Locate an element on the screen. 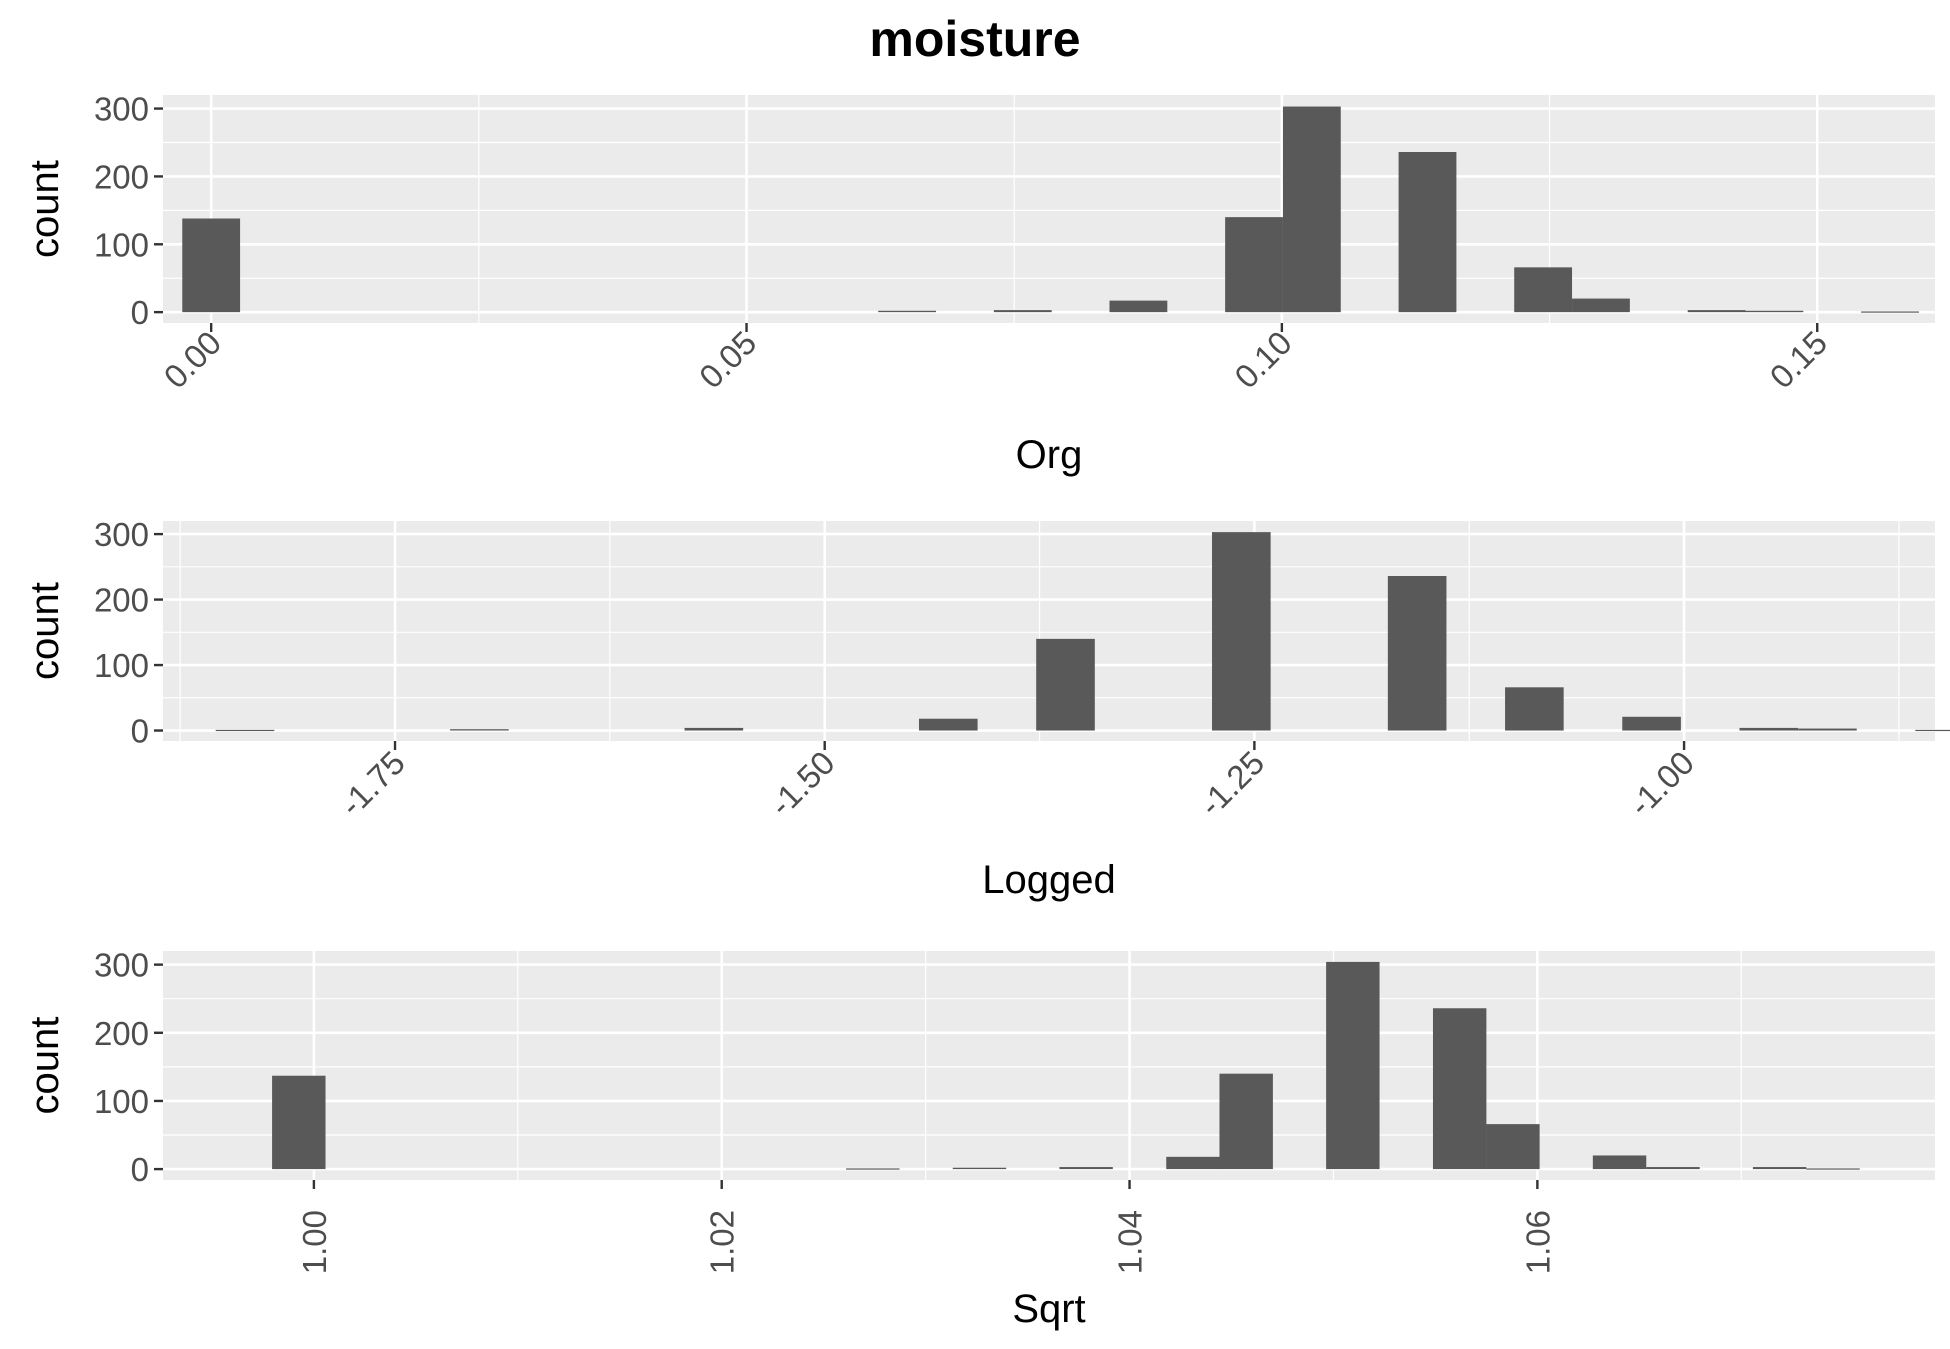 This screenshot has height=1349, width=1950. x-tick-label: 0.10 is located at coordinates (1263, 360).